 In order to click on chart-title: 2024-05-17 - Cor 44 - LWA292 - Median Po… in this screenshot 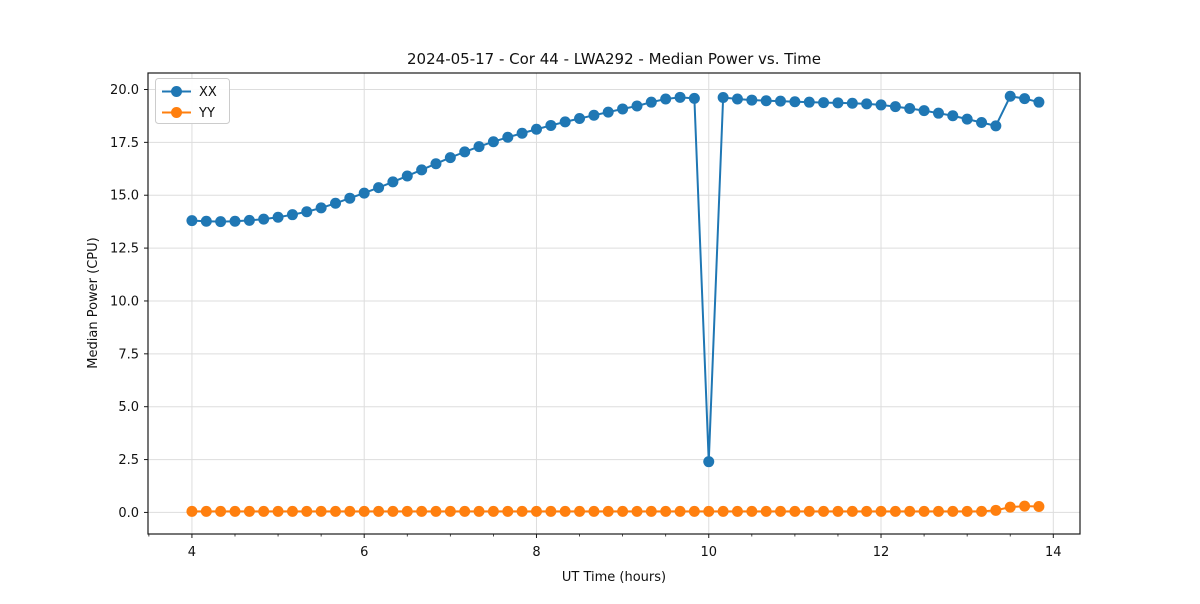, I will do `click(614, 59)`.